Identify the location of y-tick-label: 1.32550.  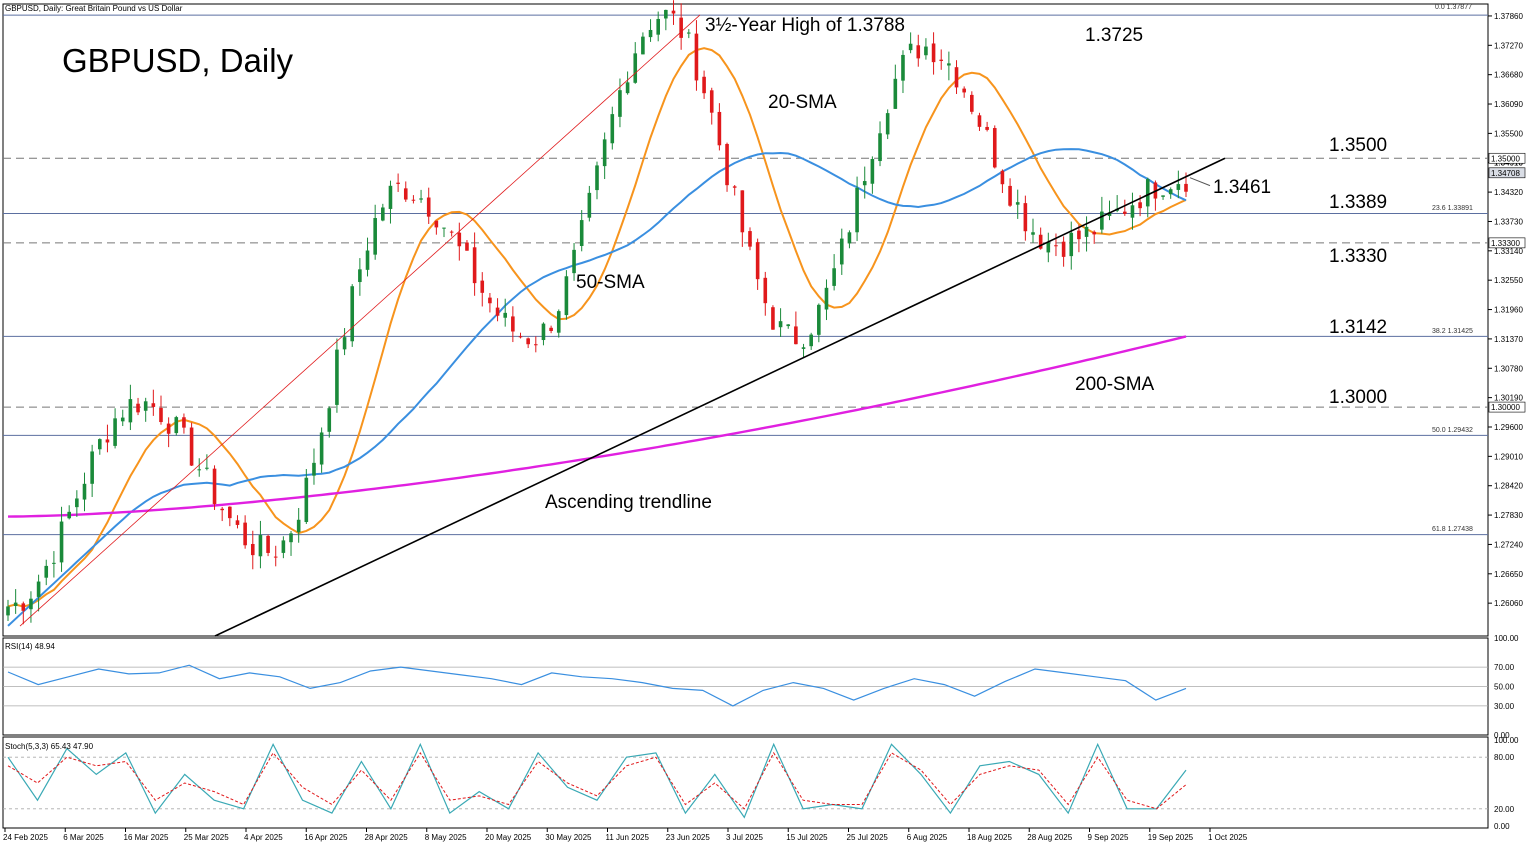
(1508, 280).